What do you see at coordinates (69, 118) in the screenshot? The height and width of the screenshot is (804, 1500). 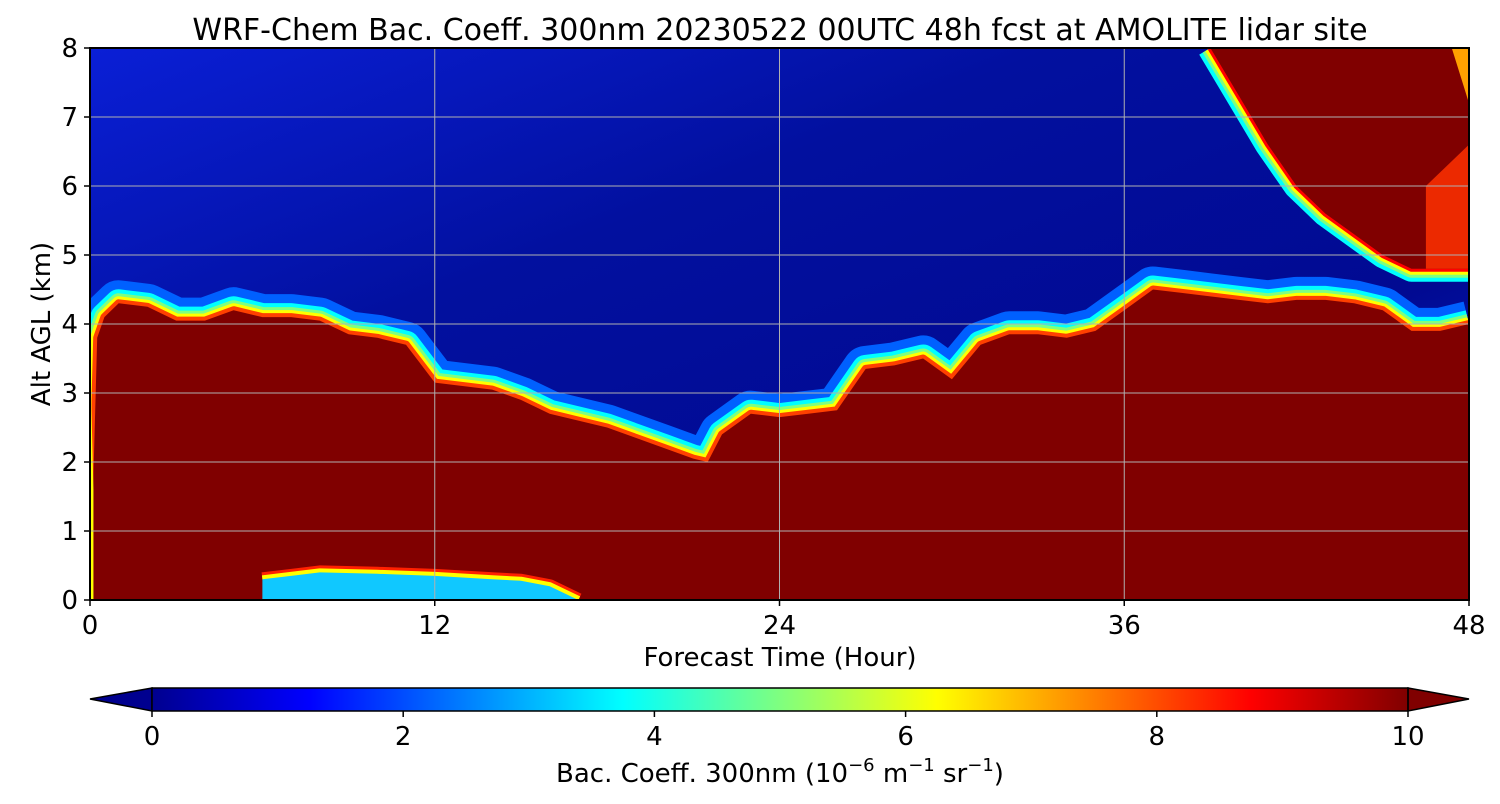 I see `y-tick-label: 7` at bounding box center [69, 118].